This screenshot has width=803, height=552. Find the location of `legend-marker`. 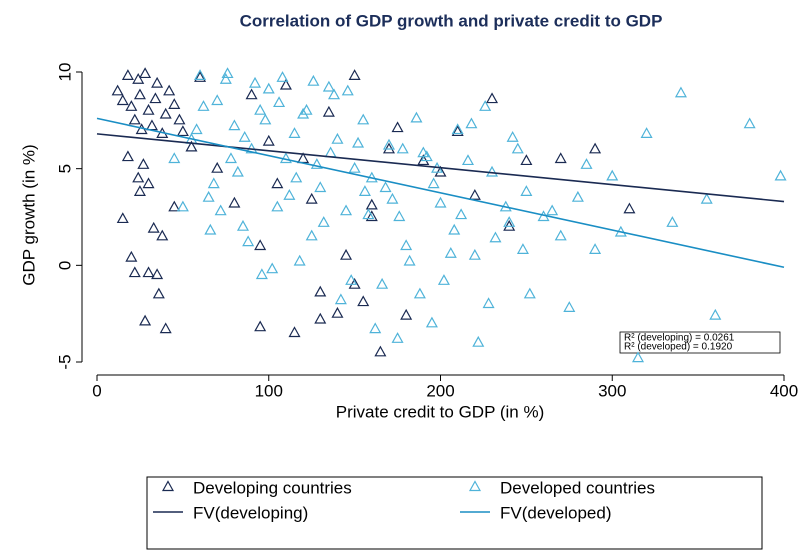

legend-marker is located at coordinates (475, 486).